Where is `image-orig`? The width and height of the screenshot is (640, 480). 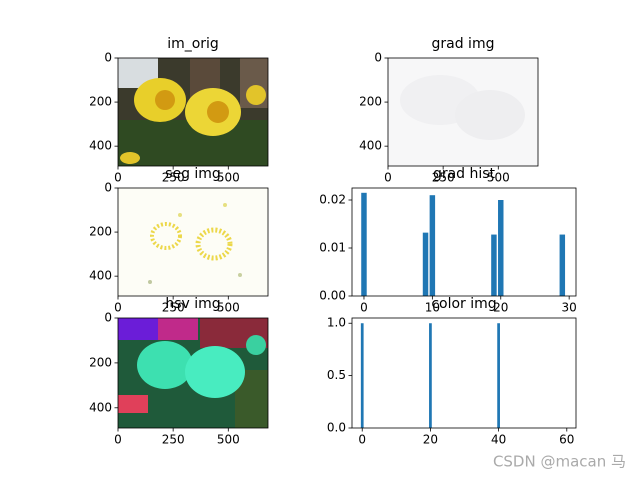
image-orig is located at coordinates (193, 112).